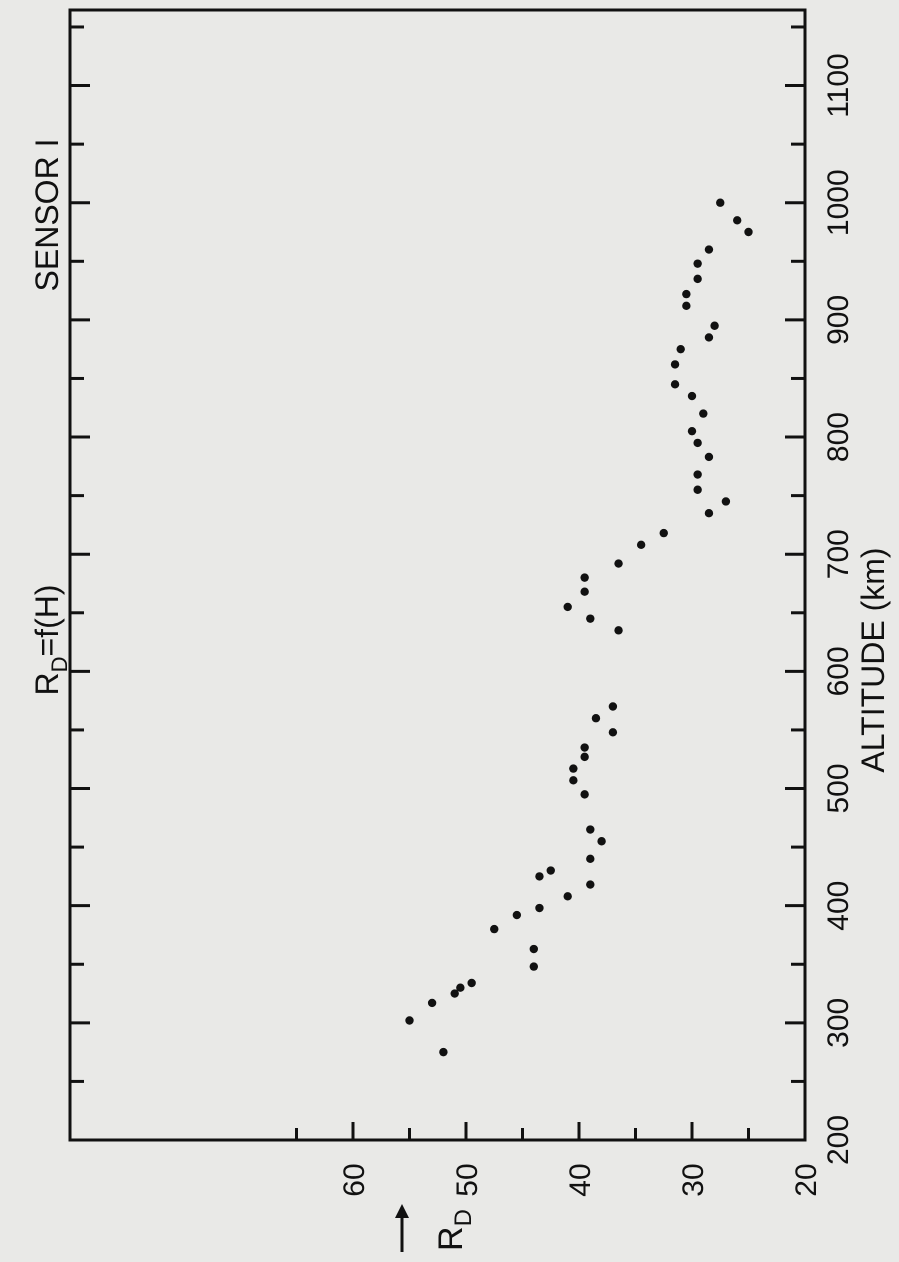 The image size is (899, 1262). I want to click on y-axis-label-main: R, so click(451, 1238).